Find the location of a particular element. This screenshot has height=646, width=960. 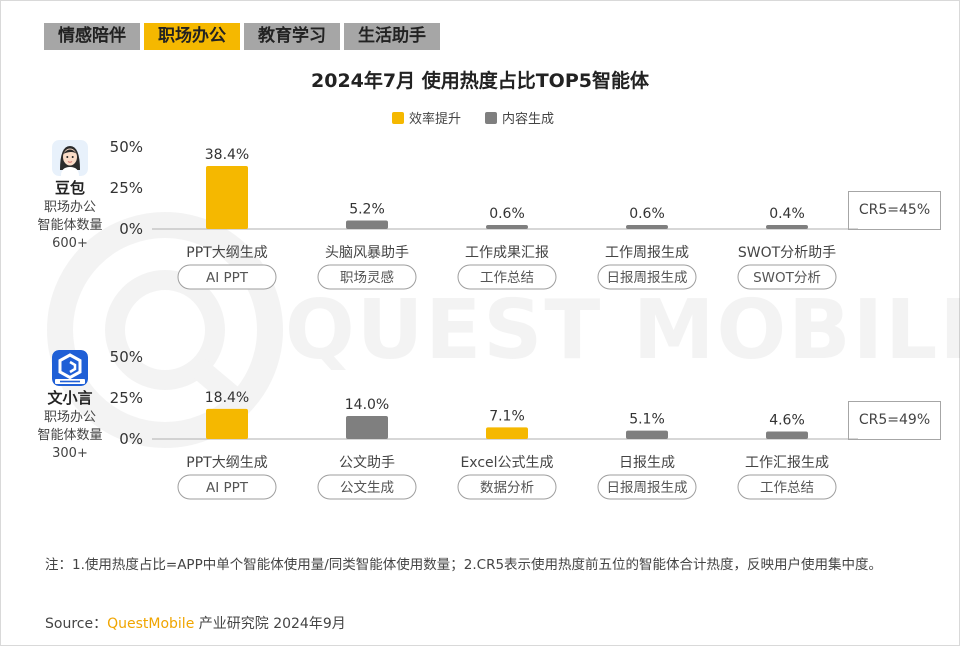

category-label: 头脑风暴助手 is located at coordinates (367, 253).